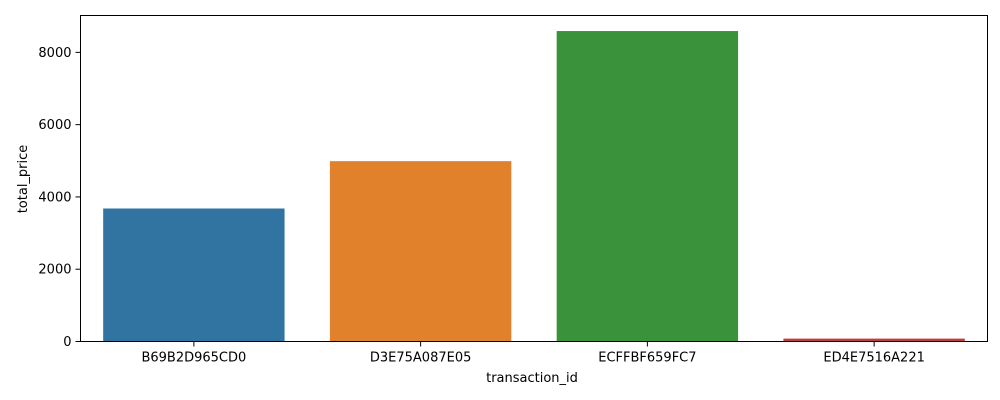 Image resolution: width=1000 pixels, height=400 pixels. Describe the element at coordinates (647, 358) in the screenshot. I see `x-tick-label: ECFFBF659FC7` at that location.